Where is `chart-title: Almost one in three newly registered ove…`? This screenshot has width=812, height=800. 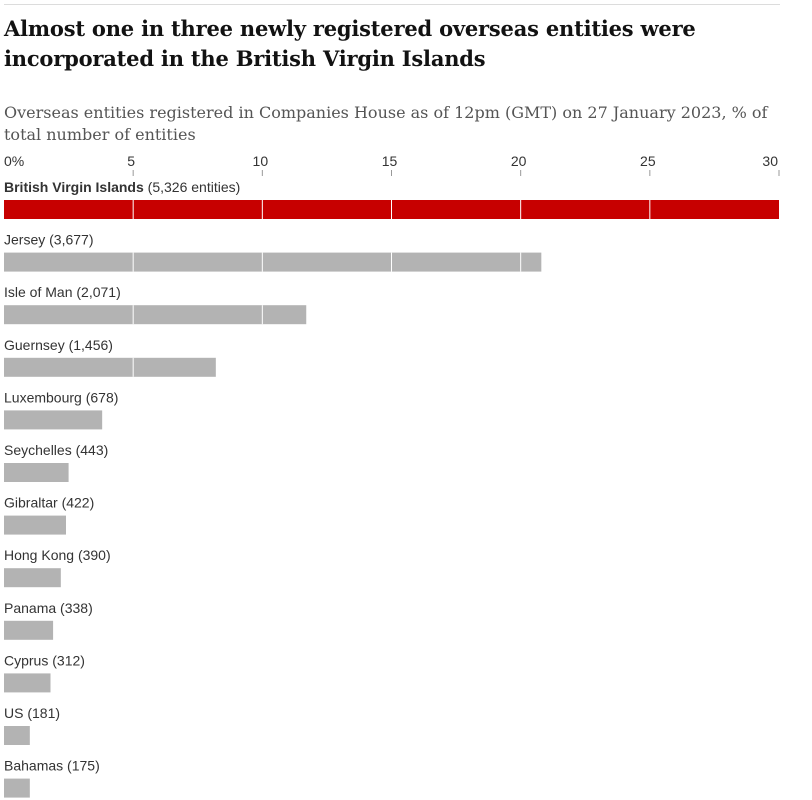
chart-title: Almost one in three newly registered ove… is located at coordinates (350, 43).